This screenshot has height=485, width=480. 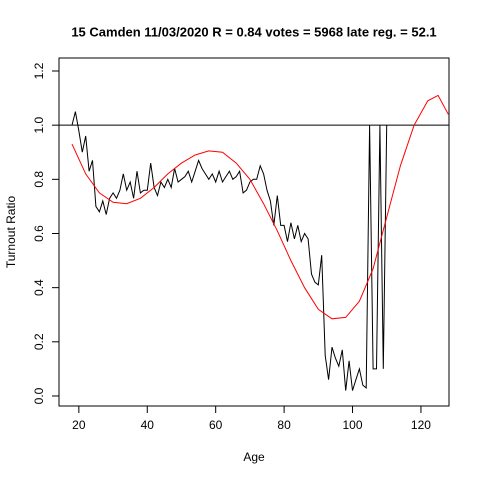 I want to click on y-tick-label: 0.0, so click(x=39, y=395).